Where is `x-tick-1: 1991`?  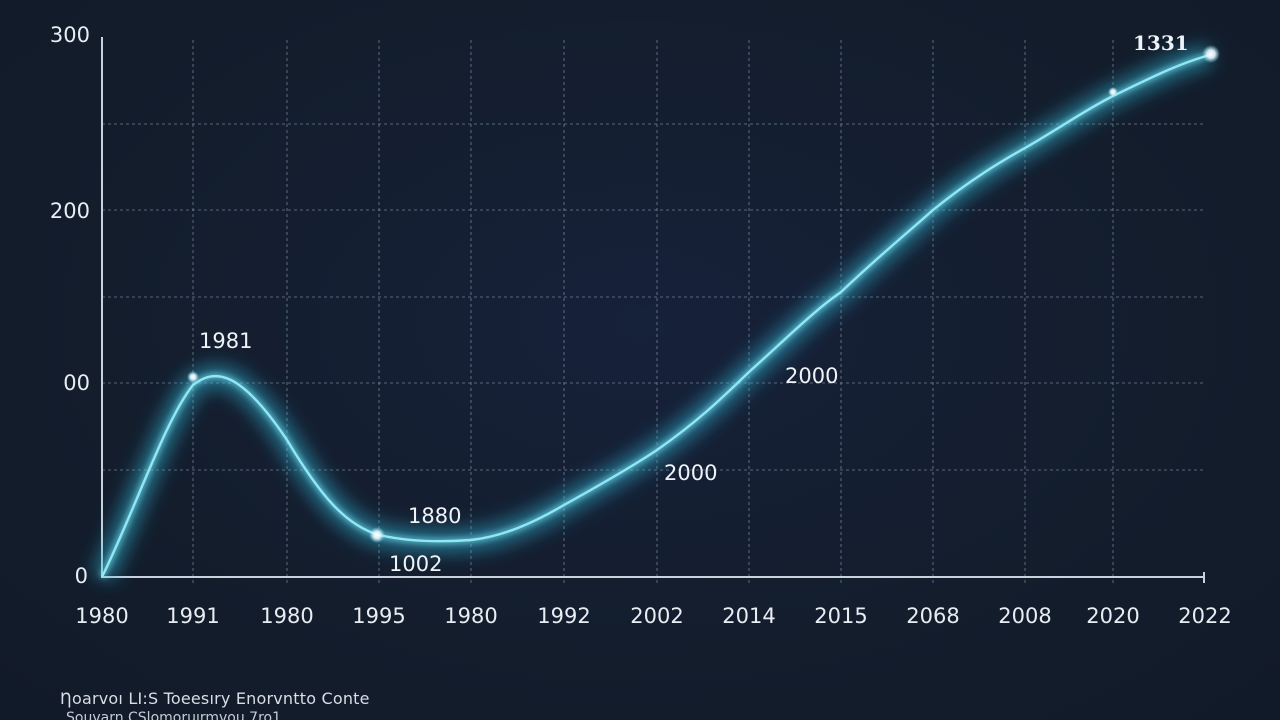
x-tick-1: 1991 is located at coordinates (193, 616).